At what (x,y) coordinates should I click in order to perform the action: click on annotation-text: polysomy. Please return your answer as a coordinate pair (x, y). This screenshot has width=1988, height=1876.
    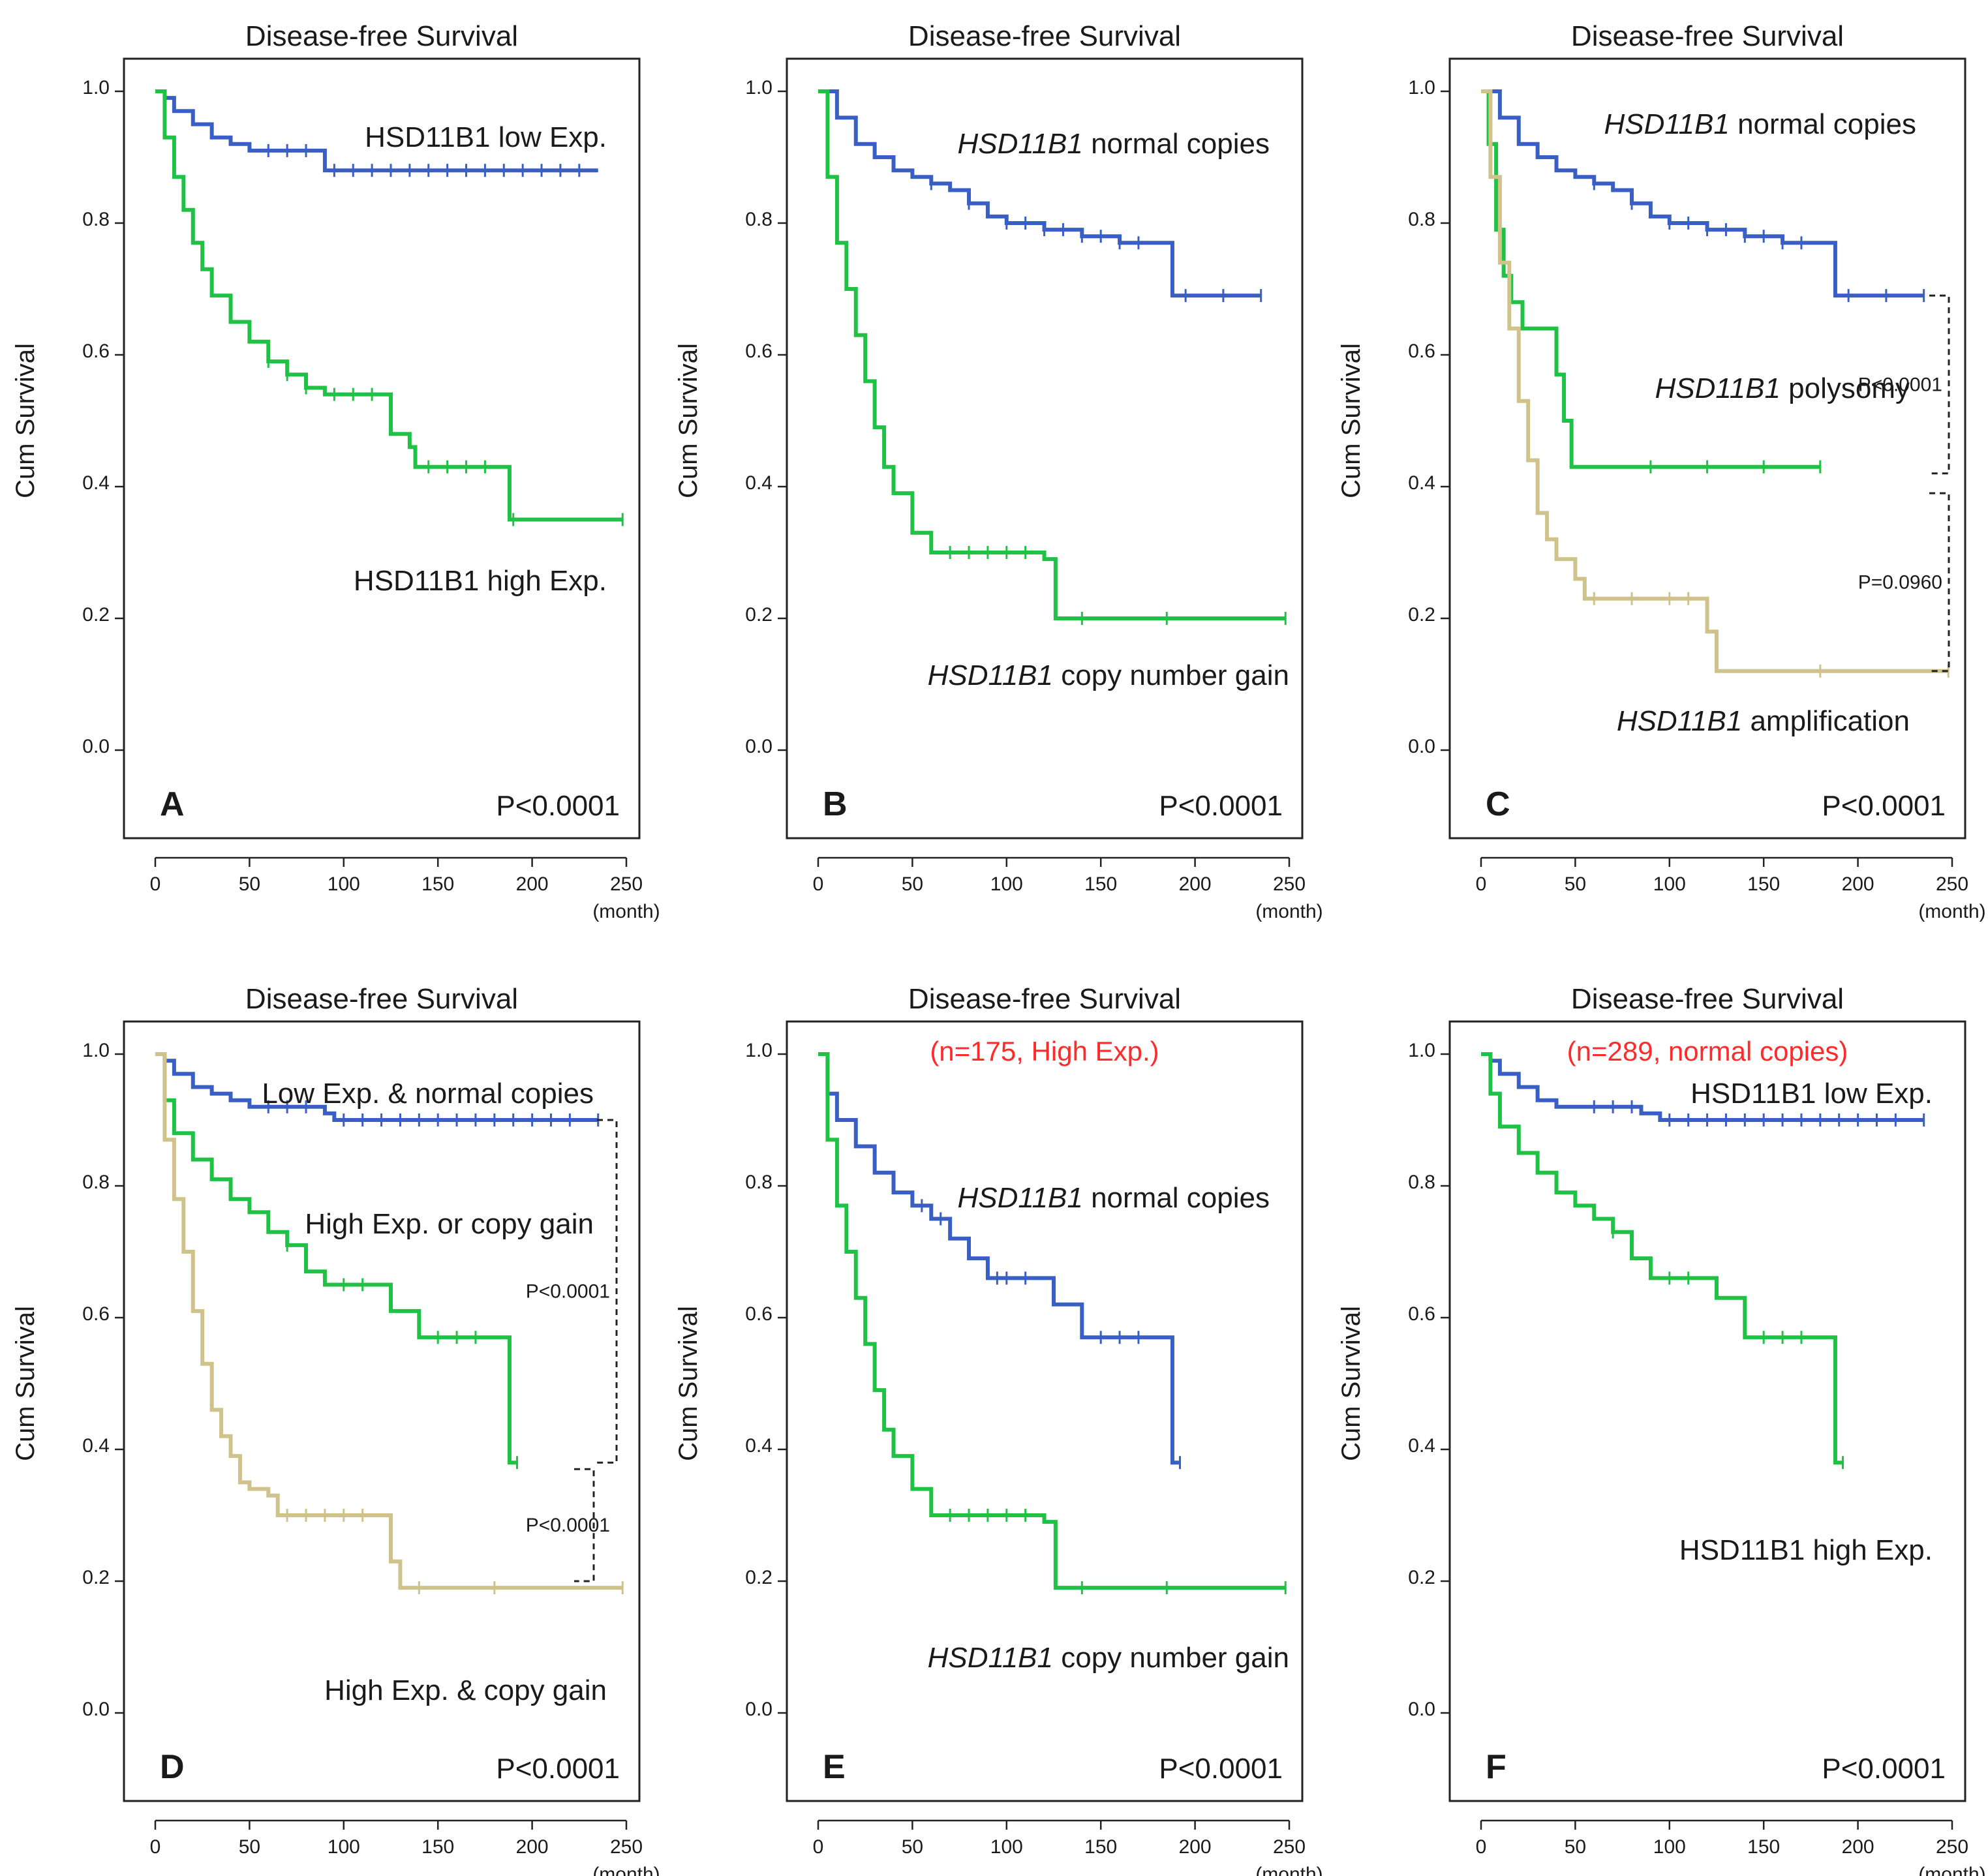
    Looking at the image, I should click on (1845, 388).